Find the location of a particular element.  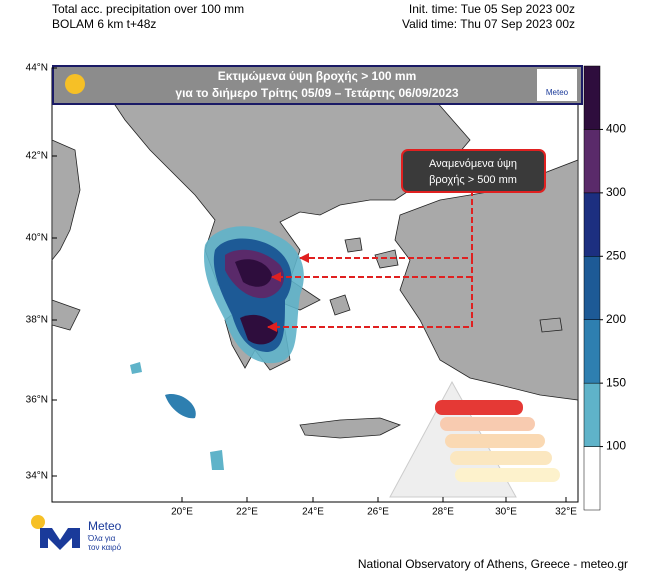

meteo-logo: Meteo Όλα για τον καιρό is located at coordinates (76, 533).